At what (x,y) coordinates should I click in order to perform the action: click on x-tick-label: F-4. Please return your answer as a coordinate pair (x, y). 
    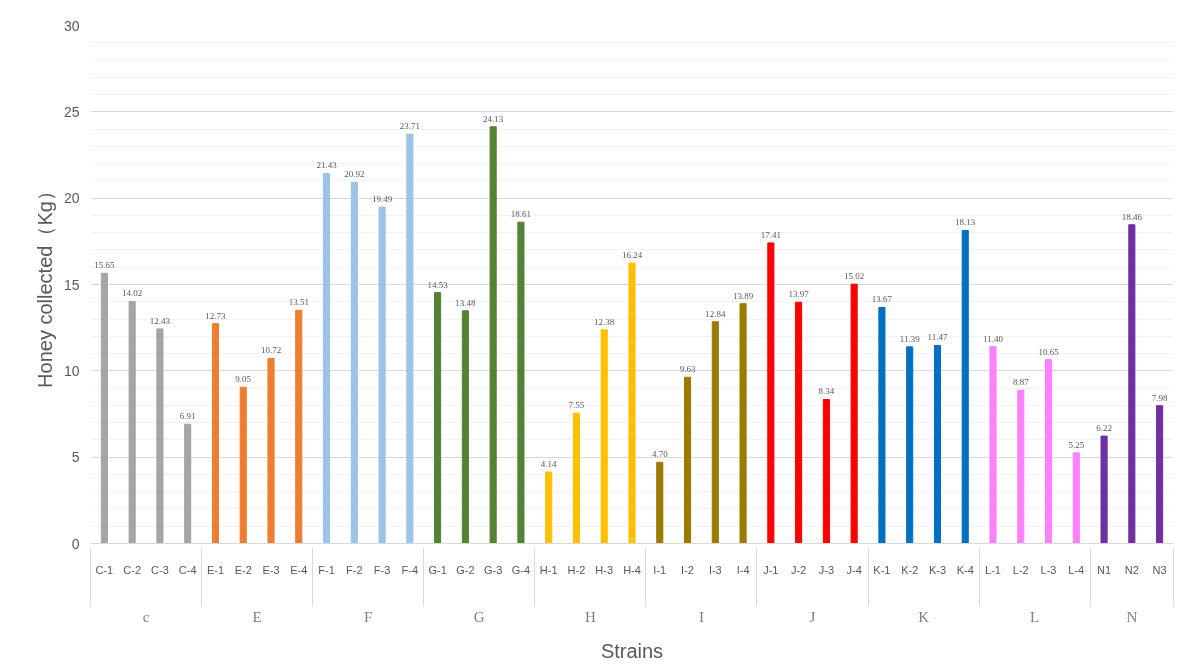
    Looking at the image, I should click on (410, 569).